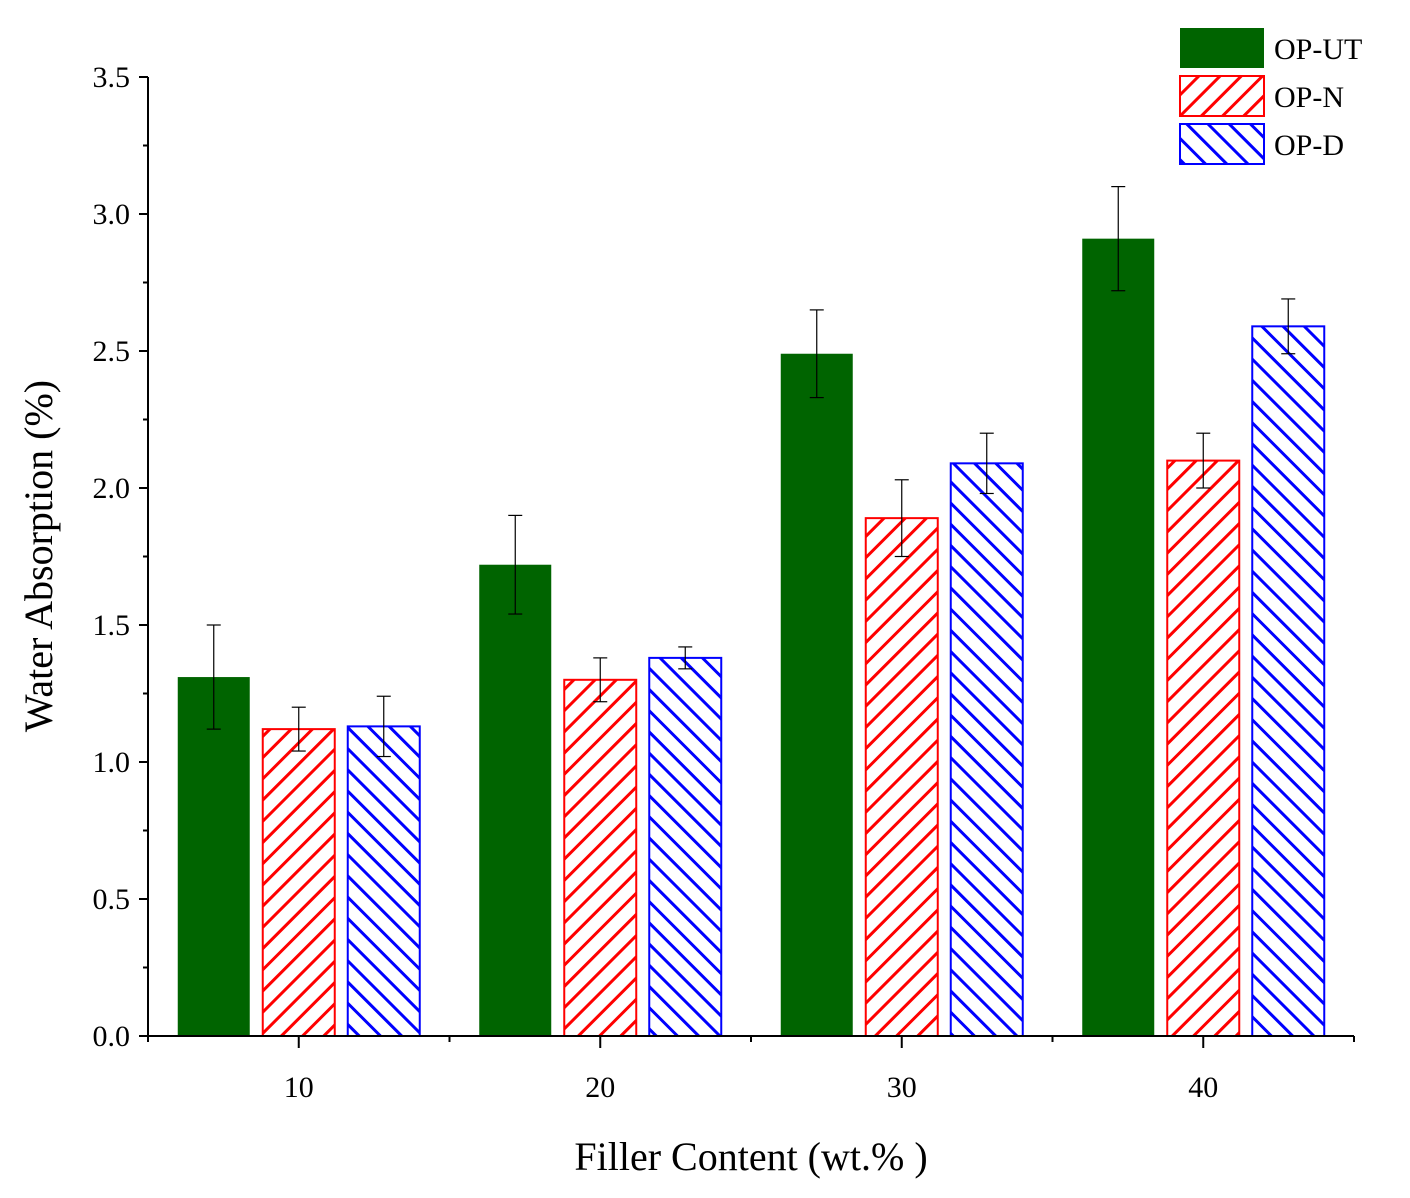 This screenshot has width=1410, height=1198. What do you see at coordinates (1203, 1087) in the screenshot?
I see `x-tick-label: 40` at bounding box center [1203, 1087].